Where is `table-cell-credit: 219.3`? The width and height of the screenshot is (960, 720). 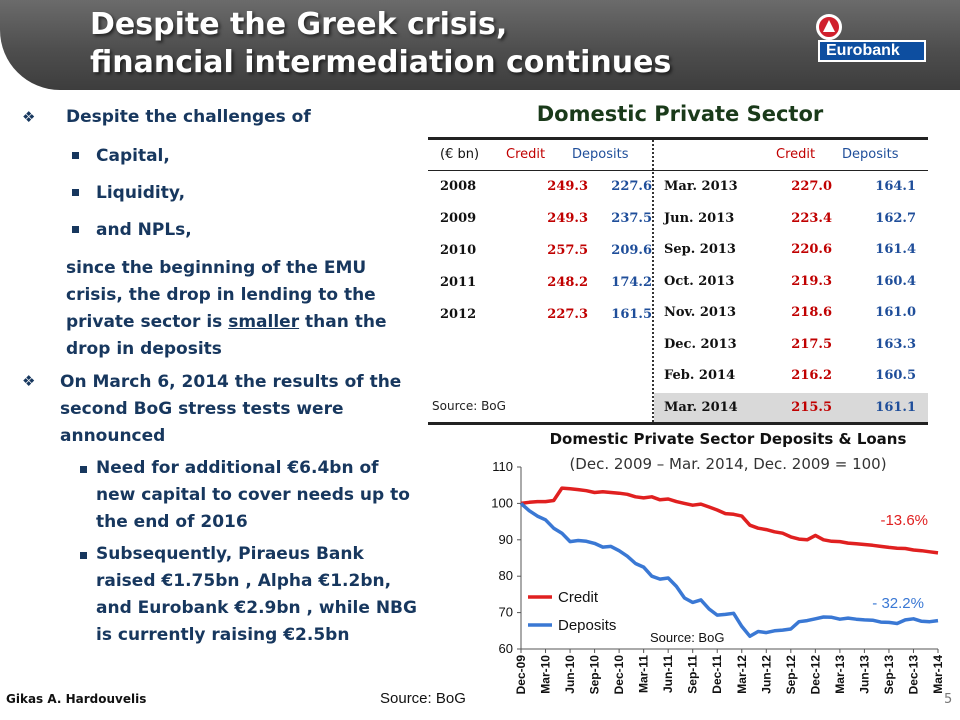
table-cell-credit: 219.3 is located at coordinates (811, 281).